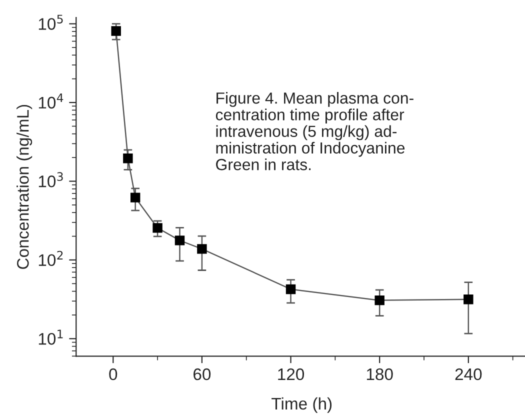 The width and height of the screenshot is (525, 418). Describe the element at coordinates (50, 258) in the screenshot. I see `y-tick-label: 10$^{2}$` at that location.